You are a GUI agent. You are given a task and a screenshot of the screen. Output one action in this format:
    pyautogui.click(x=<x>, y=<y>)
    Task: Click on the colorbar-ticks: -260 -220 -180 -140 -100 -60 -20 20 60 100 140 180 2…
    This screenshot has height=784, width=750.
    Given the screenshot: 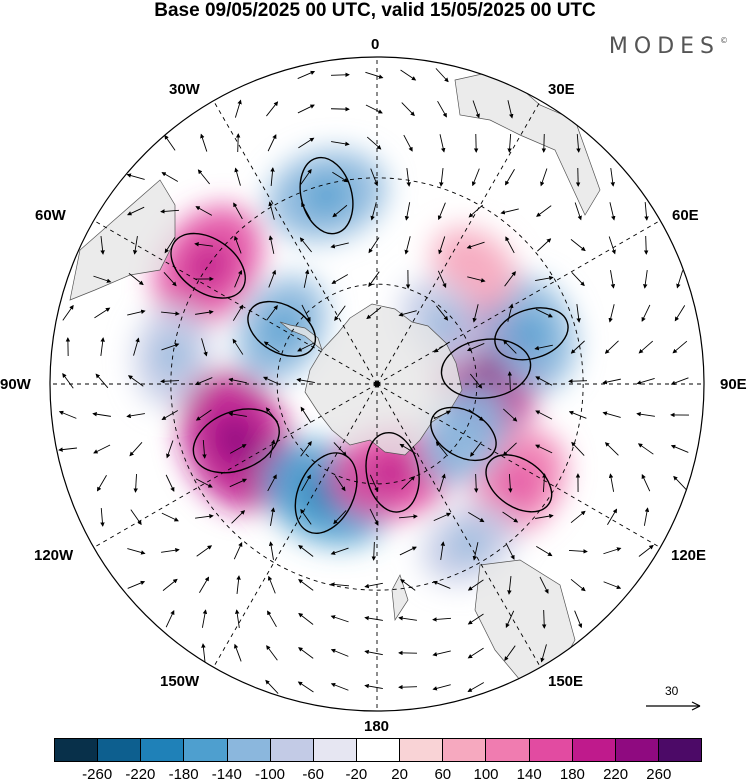 What is the action you would take?
    pyautogui.click(x=375, y=775)
    